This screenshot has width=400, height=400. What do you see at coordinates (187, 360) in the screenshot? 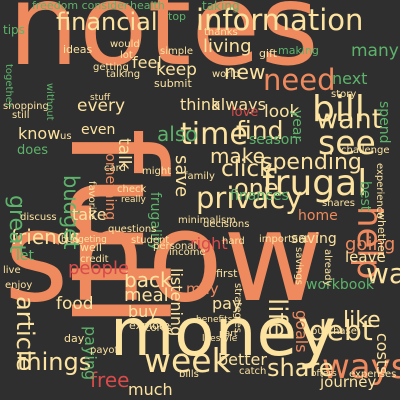
I see `word-week: week` at bounding box center [187, 360].